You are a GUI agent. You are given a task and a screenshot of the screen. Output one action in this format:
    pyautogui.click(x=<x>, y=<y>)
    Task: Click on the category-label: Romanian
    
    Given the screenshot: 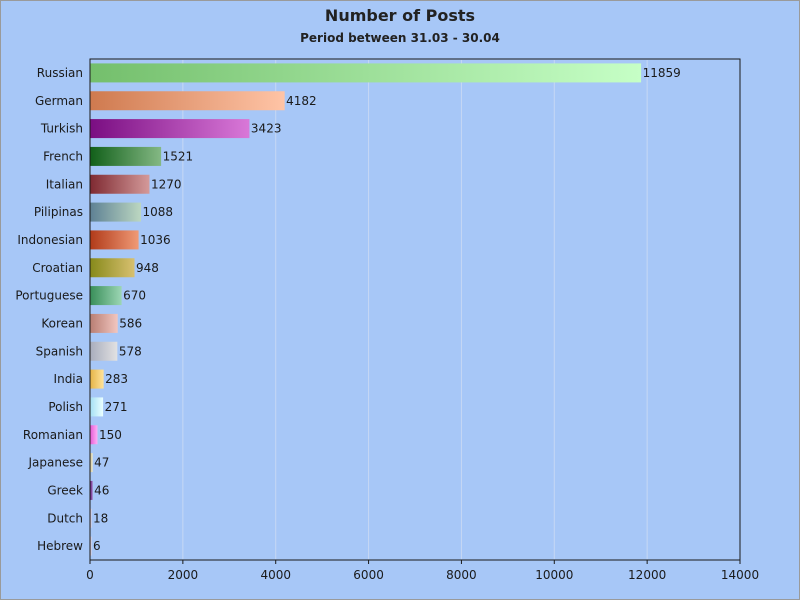 What is the action you would take?
    pyautogui.click(x=53, y=435)
    